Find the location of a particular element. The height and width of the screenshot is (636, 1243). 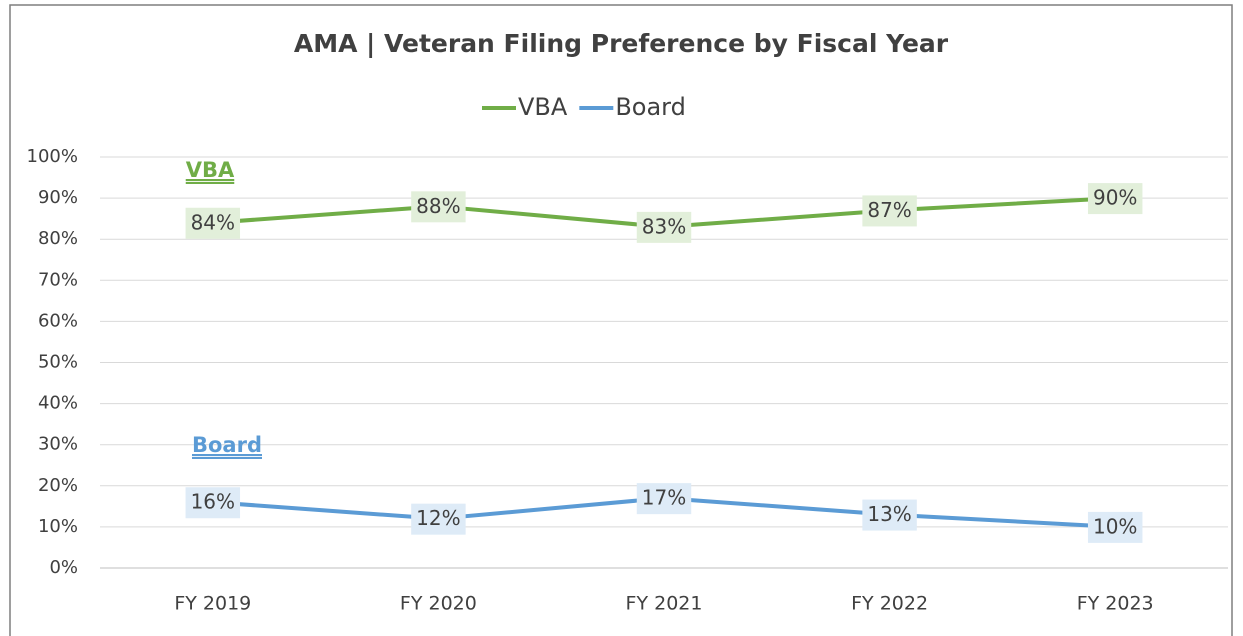

y-tick-label: 70% is located at coordinates (58, 279).